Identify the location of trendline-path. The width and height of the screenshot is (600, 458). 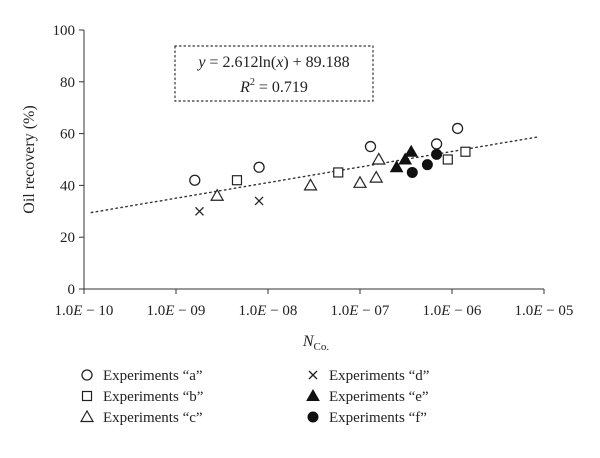
(315, 174).